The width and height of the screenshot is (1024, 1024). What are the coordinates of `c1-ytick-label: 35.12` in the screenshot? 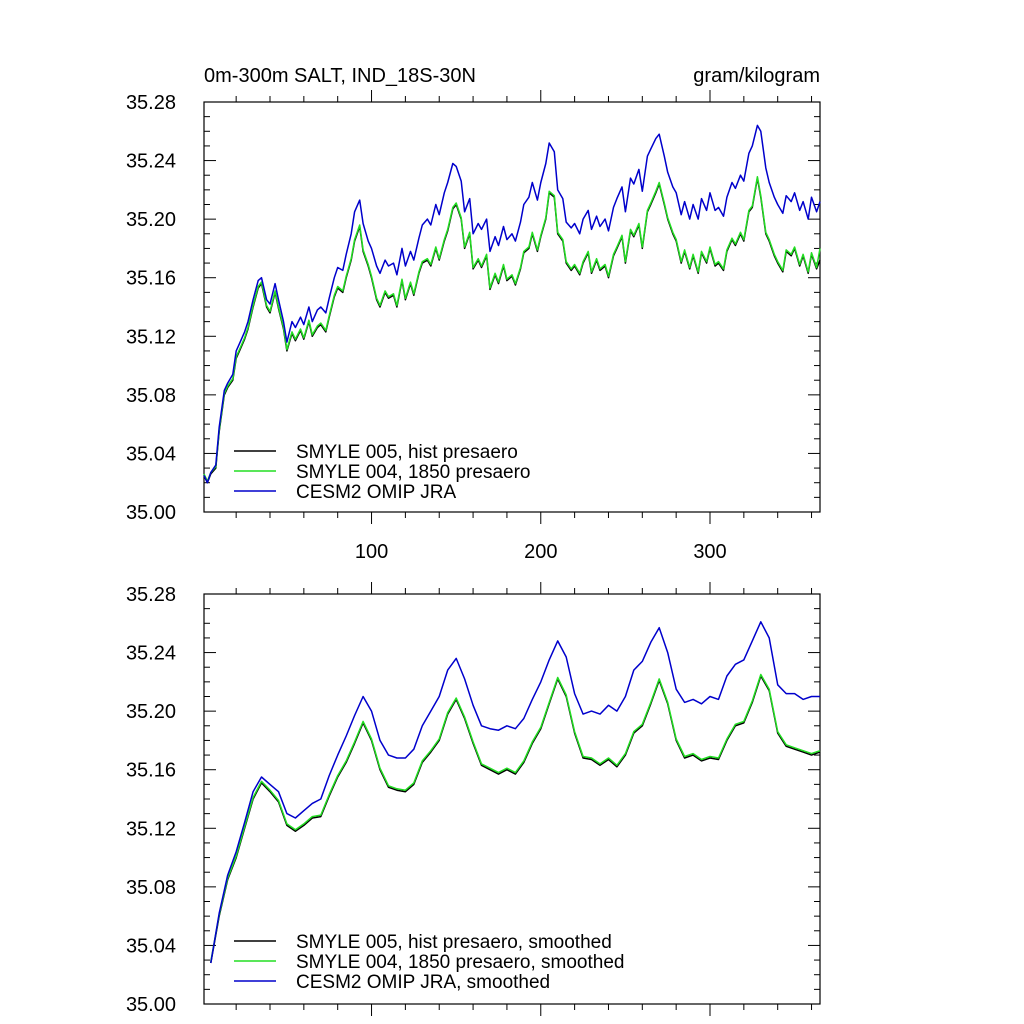 It's located at (151, 829).